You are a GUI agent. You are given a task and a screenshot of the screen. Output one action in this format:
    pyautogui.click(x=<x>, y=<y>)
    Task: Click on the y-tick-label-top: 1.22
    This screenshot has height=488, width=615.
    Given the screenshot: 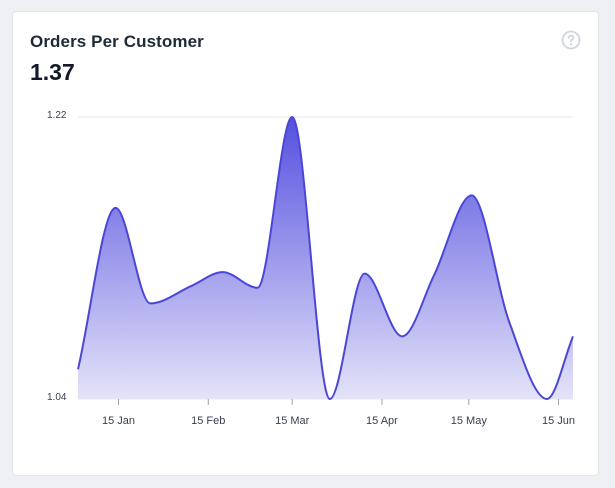 What is the action you would take?
    pyautogui.click(x=57, y=115)
    